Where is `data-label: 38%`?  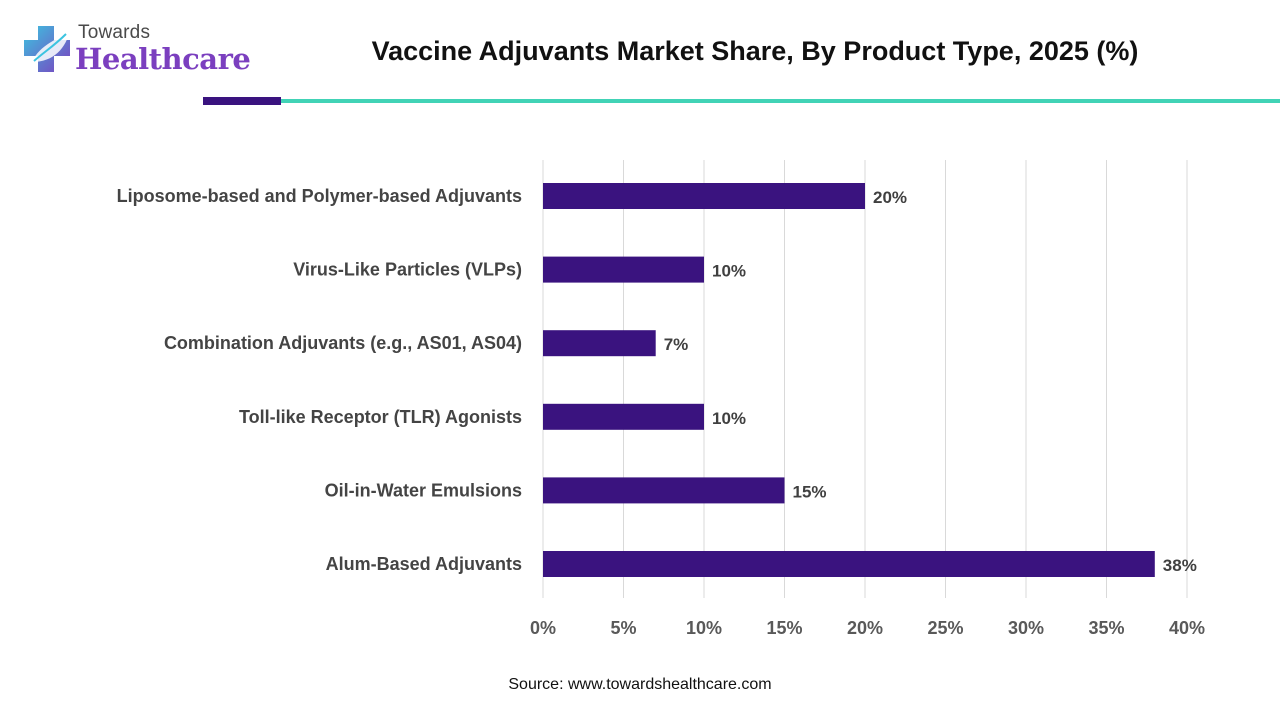
data-label: 38% is located at coordinates (1180, 565).